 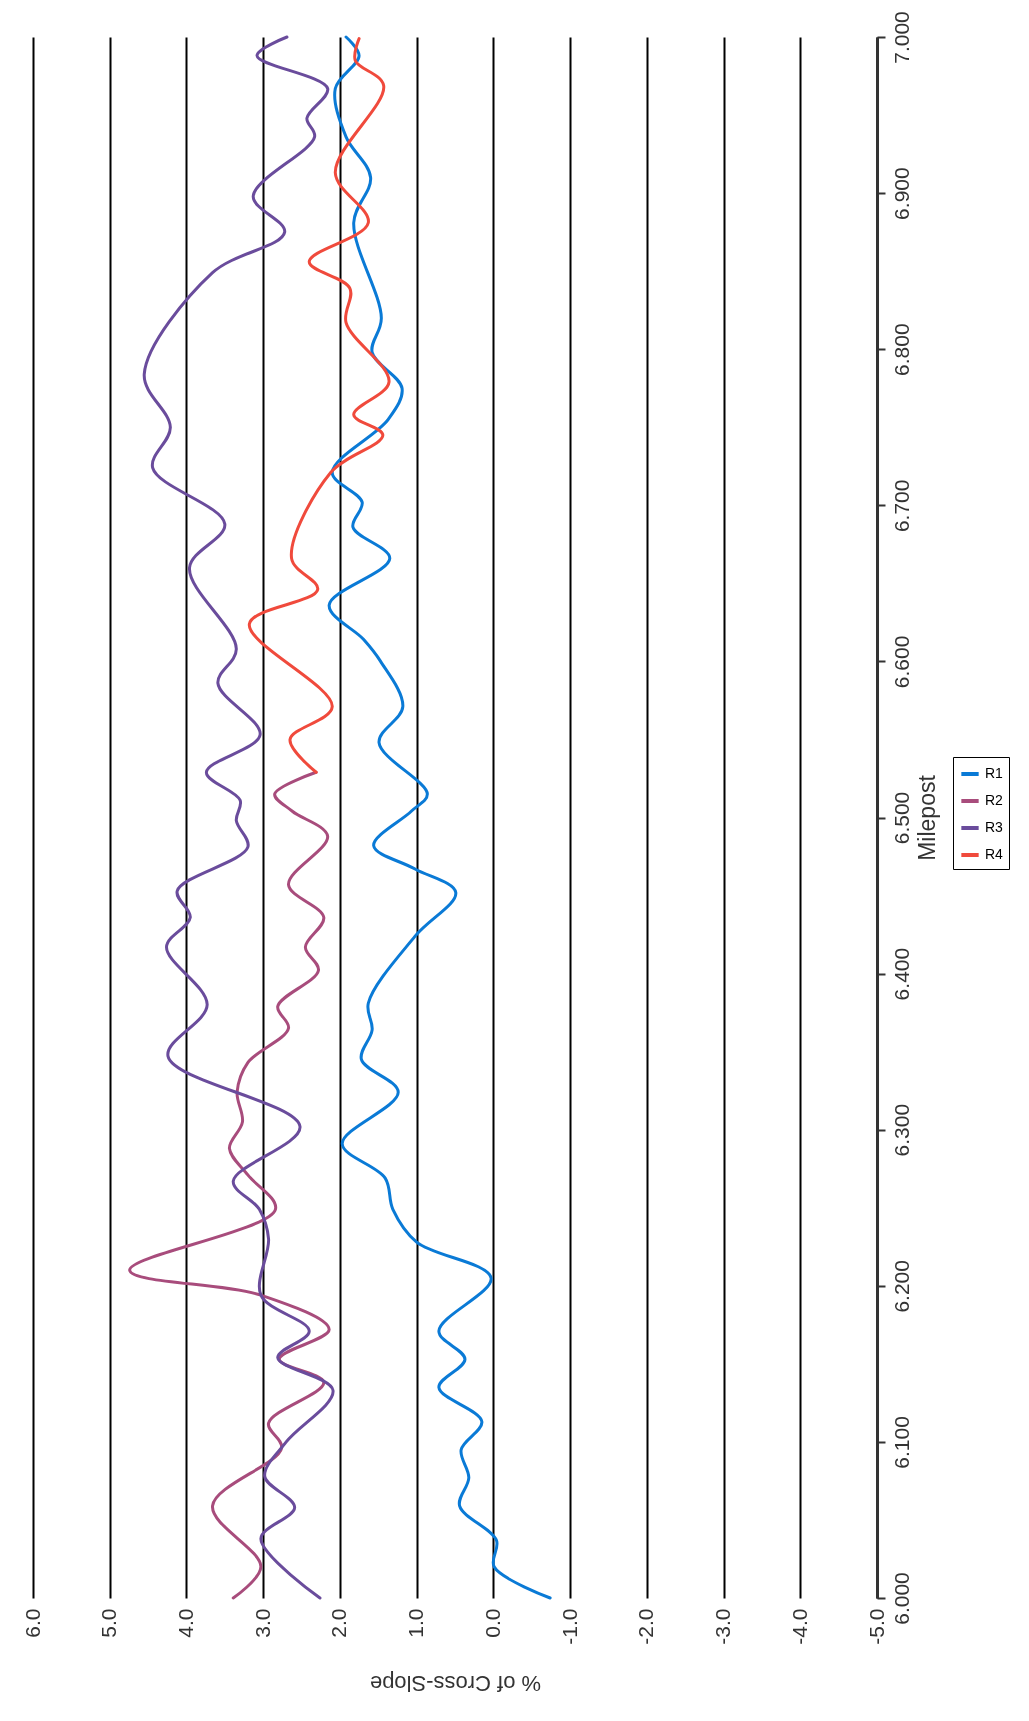 What do you see at coordinates (32, 1623) in the screenshot?
I see `x-tick-label: 6.0` at bounding box center [32, 1623].